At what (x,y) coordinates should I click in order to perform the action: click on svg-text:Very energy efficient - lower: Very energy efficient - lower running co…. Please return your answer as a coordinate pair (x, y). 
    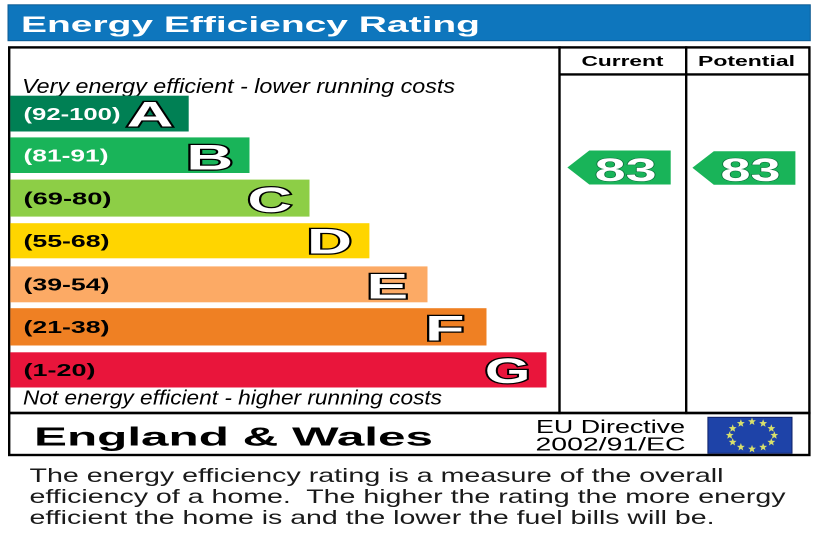
    Looking at the image, I should click on (238, 87).